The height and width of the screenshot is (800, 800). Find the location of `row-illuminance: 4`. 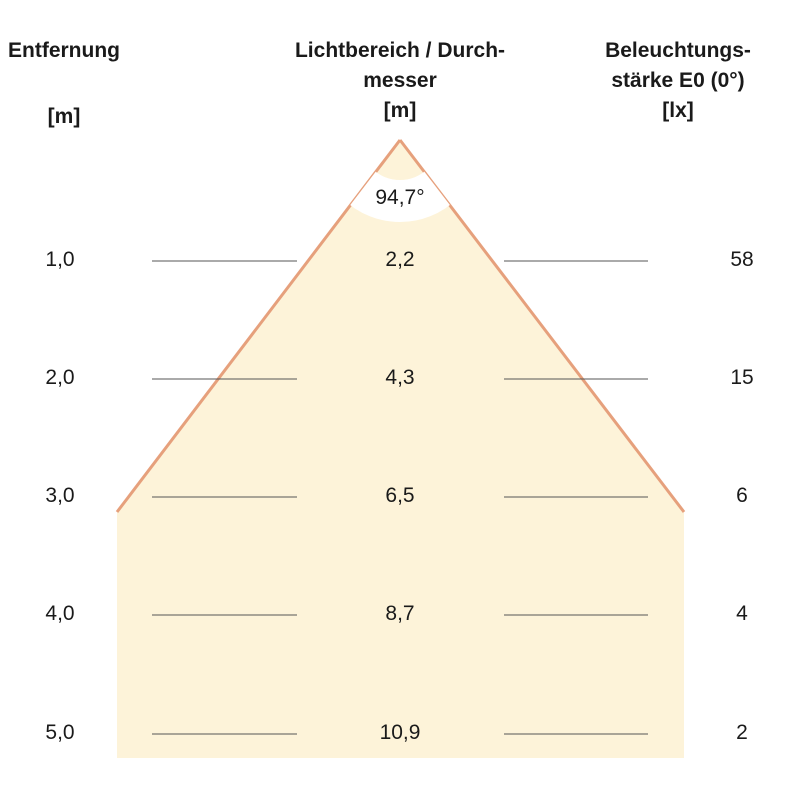

row-illuminance: 4 is located at coordinates (742, 613).